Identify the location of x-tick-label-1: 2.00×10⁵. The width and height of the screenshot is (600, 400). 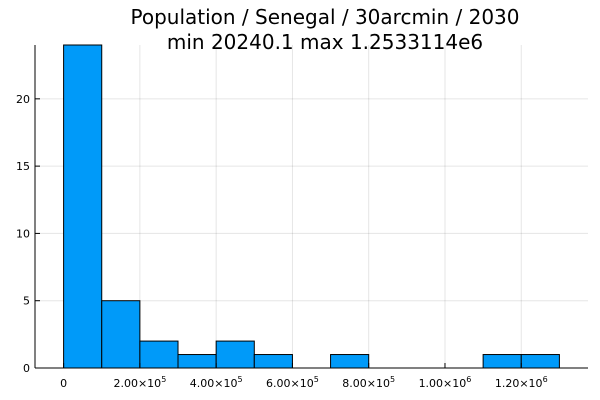
(139, 382).